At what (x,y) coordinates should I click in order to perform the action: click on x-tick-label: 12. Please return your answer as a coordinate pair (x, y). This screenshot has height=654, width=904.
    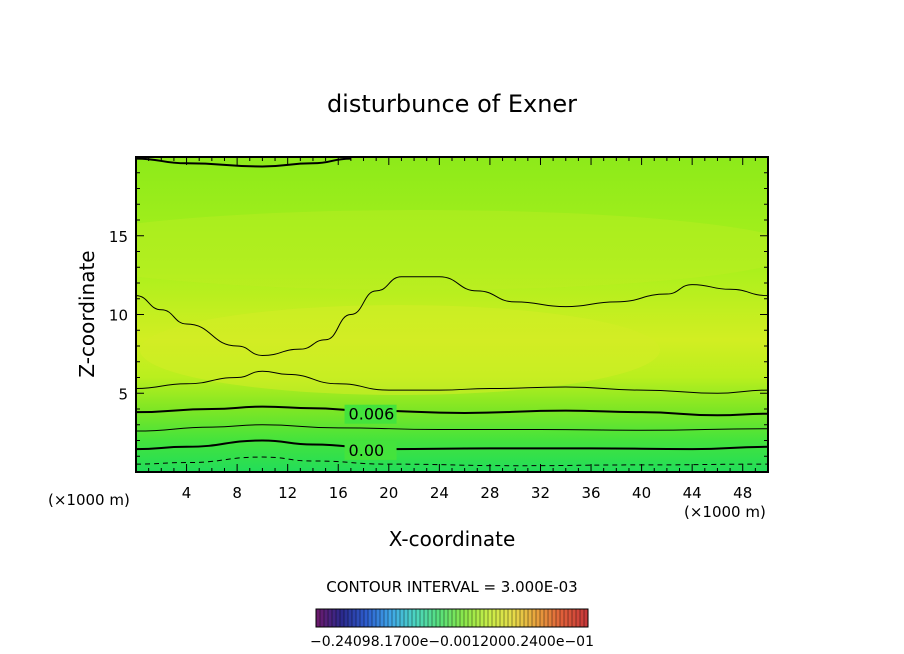
    Looking at the image, I should click on (287, 493).